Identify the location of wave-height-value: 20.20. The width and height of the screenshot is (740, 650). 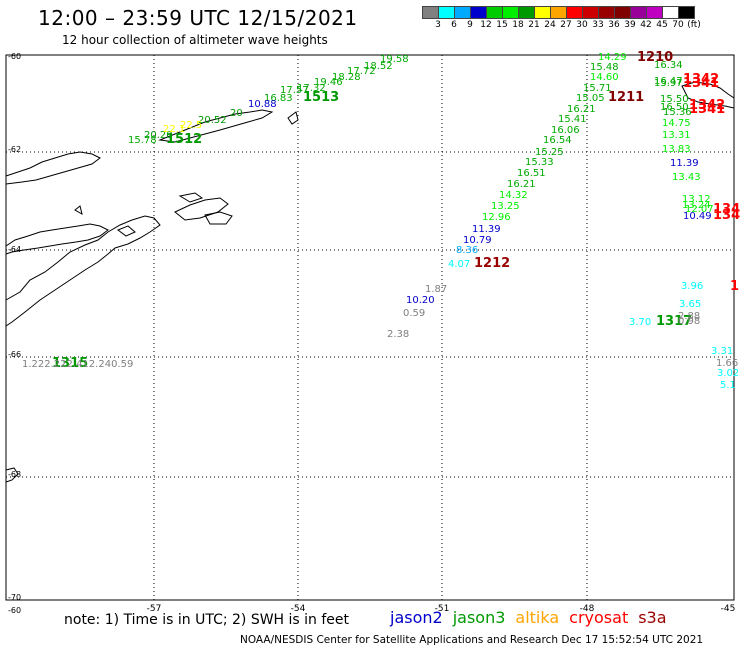
(158, 135).